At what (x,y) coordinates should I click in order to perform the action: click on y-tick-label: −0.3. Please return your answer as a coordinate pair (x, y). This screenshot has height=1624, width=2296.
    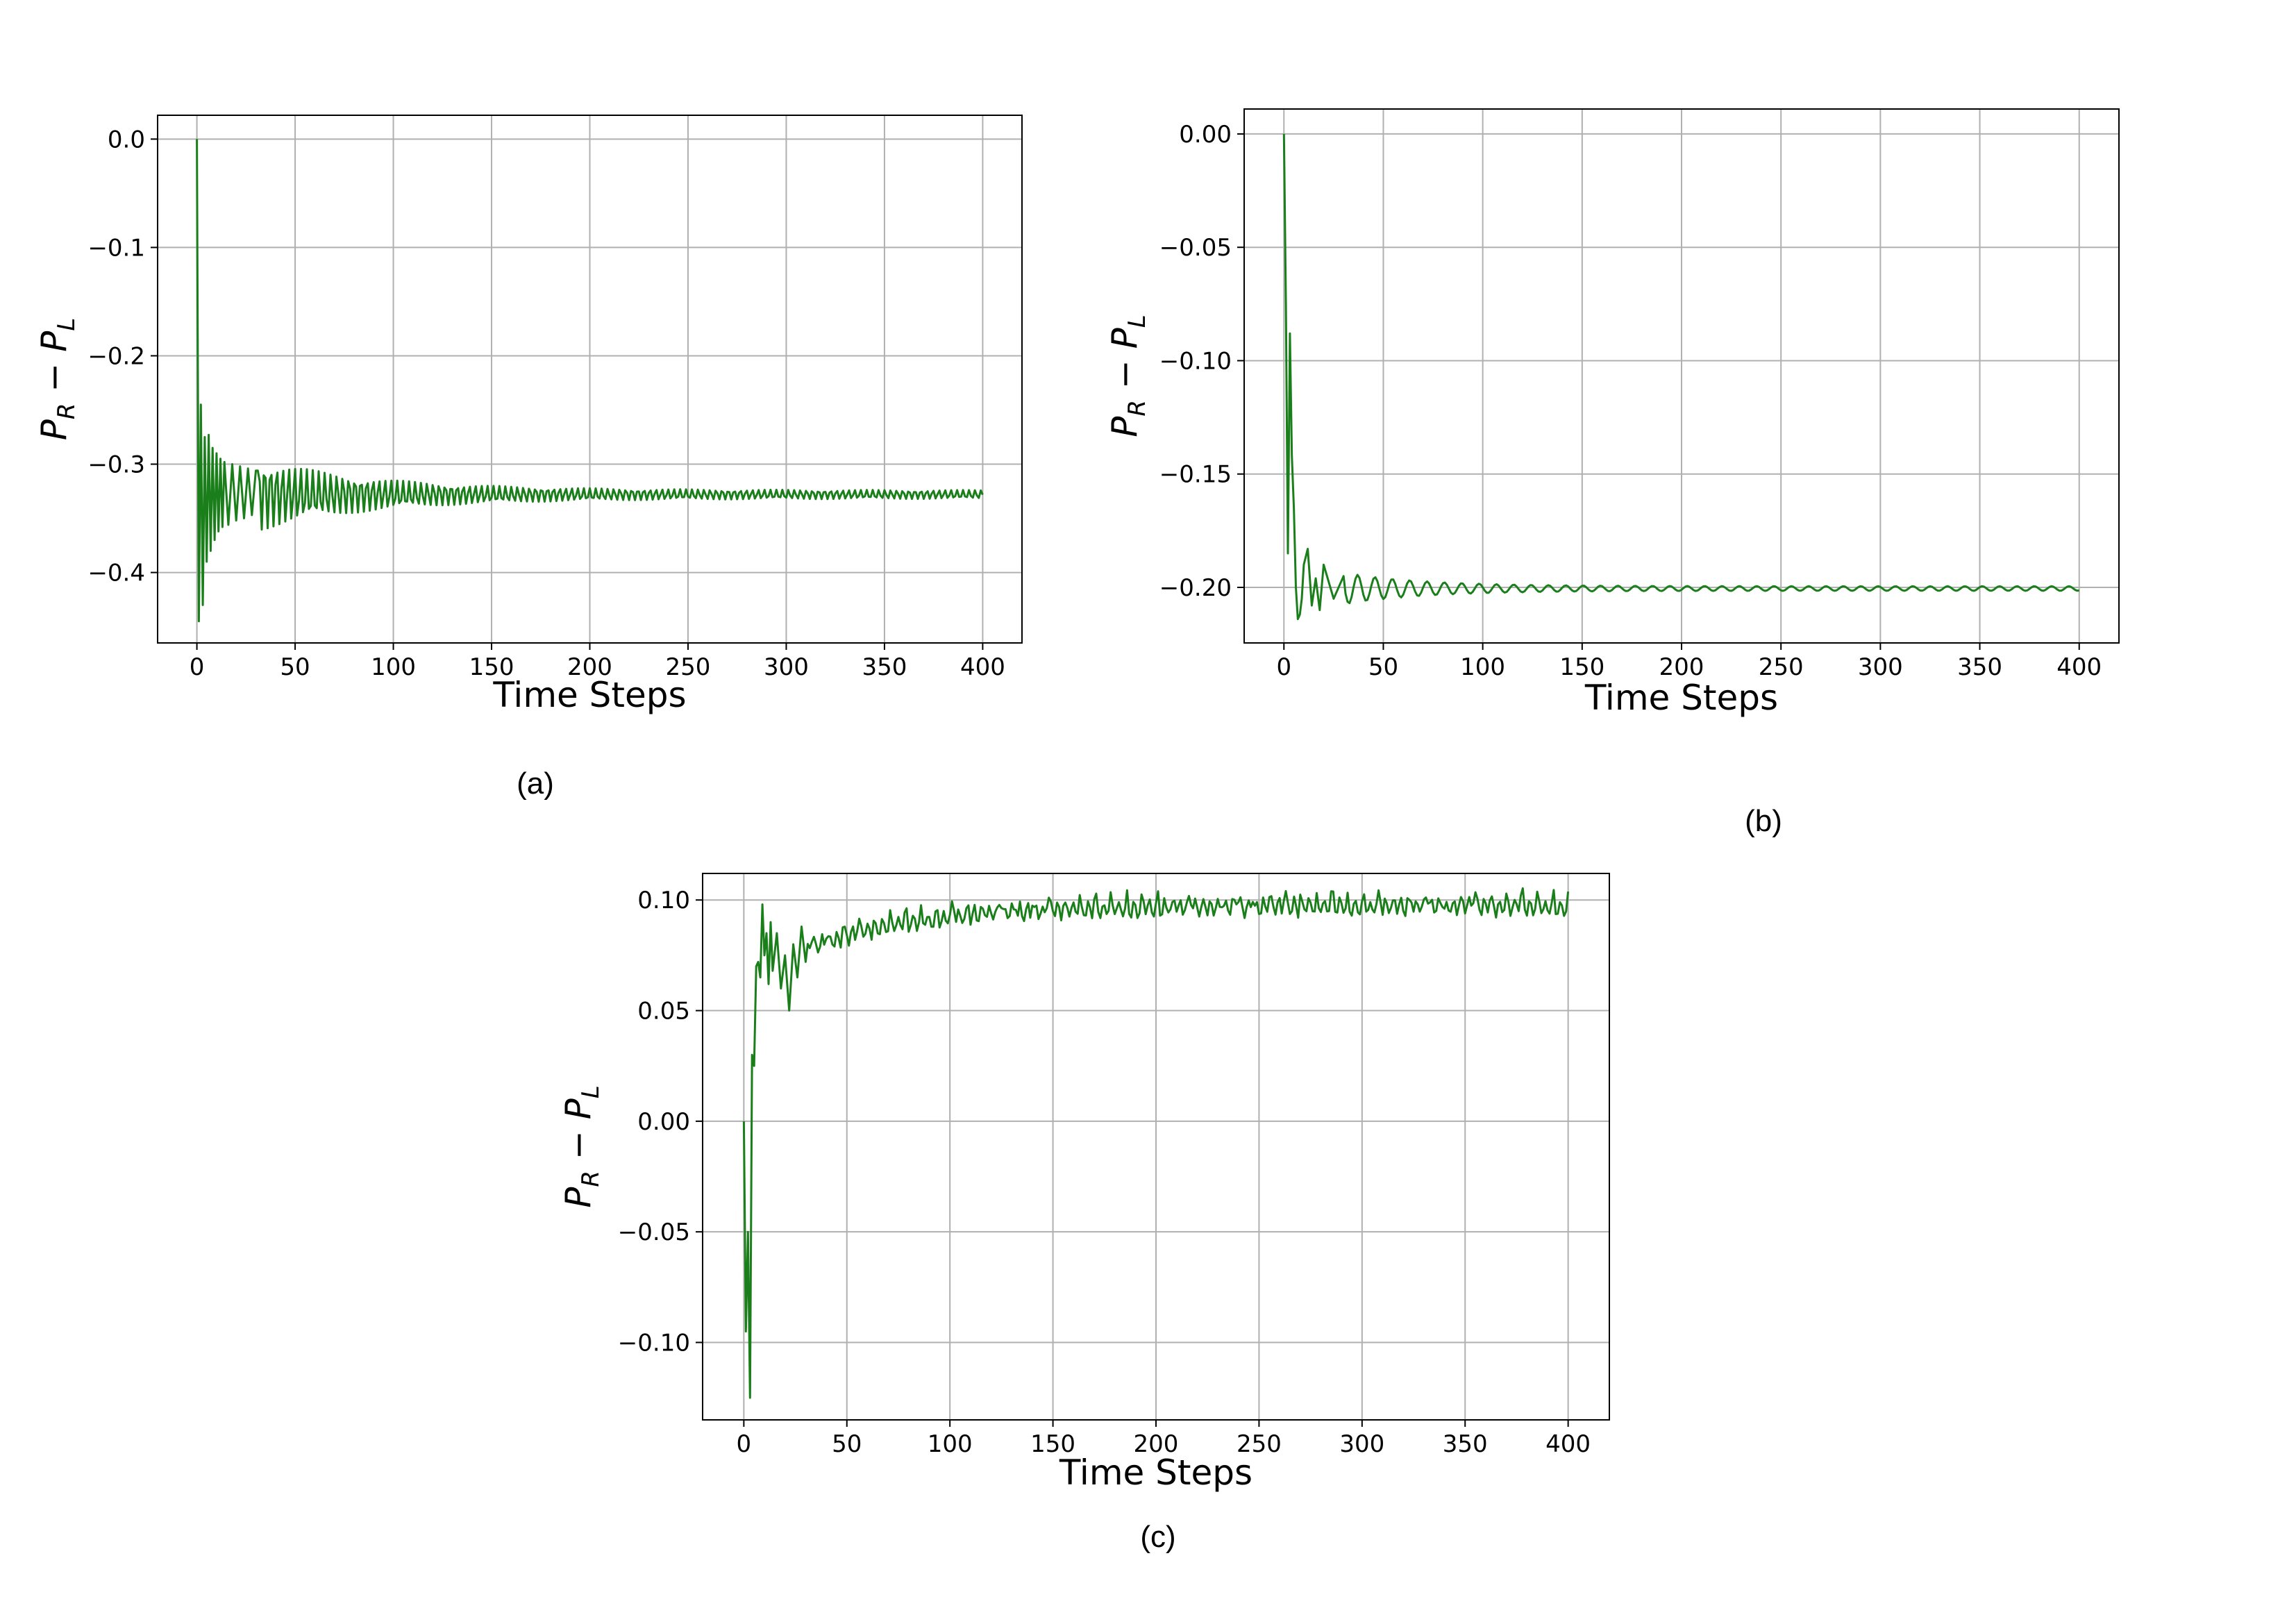
    Looking at the image, I should click on (116, 465).